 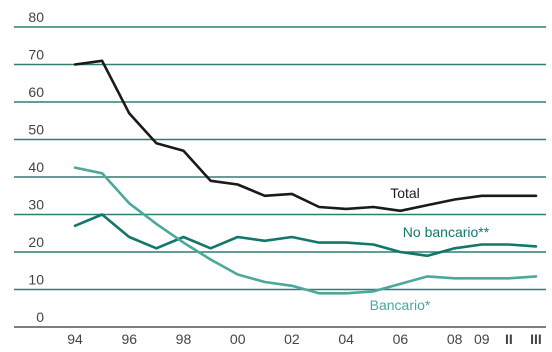 What do you see at coordinates (36, 280) in the screenshot?
I see `y-tick-label: 10` at bounding box center [36, 280].